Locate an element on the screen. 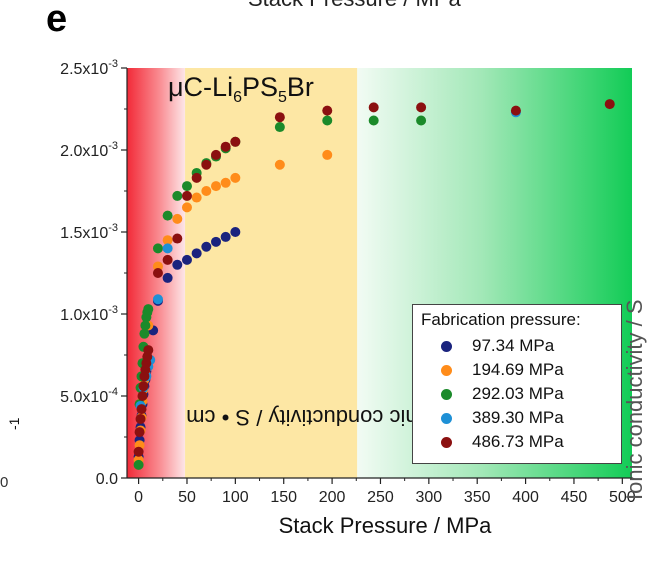 The image size is (650, 564). legend-label: 486.73 MPa is located at coordinates (518, 441).